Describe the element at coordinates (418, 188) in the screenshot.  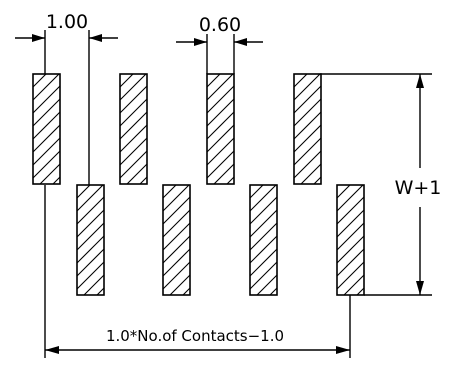
I see `height-label: W+1` at that location.